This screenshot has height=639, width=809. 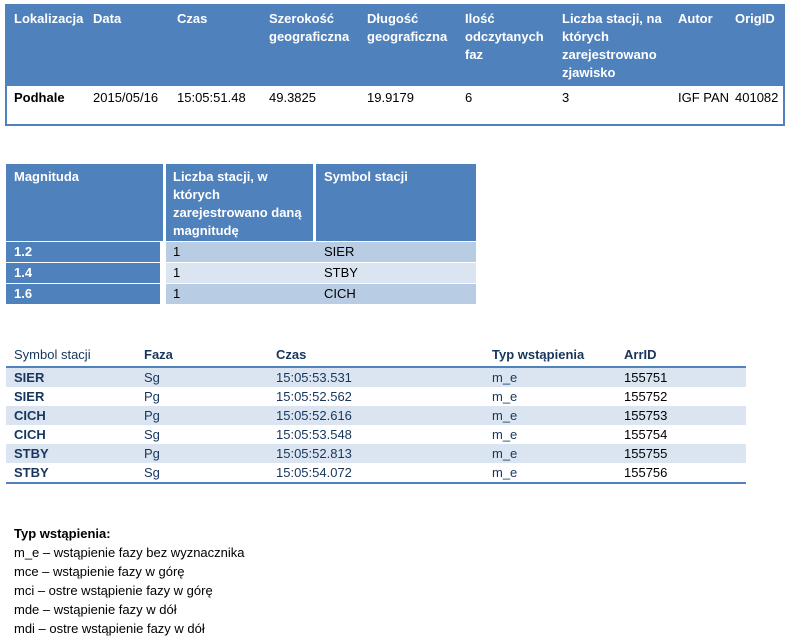 What do you see at coordinates (83, 273) in the screenshot?
I see `table-cell: 1.4` at bounding box center [83, 273].